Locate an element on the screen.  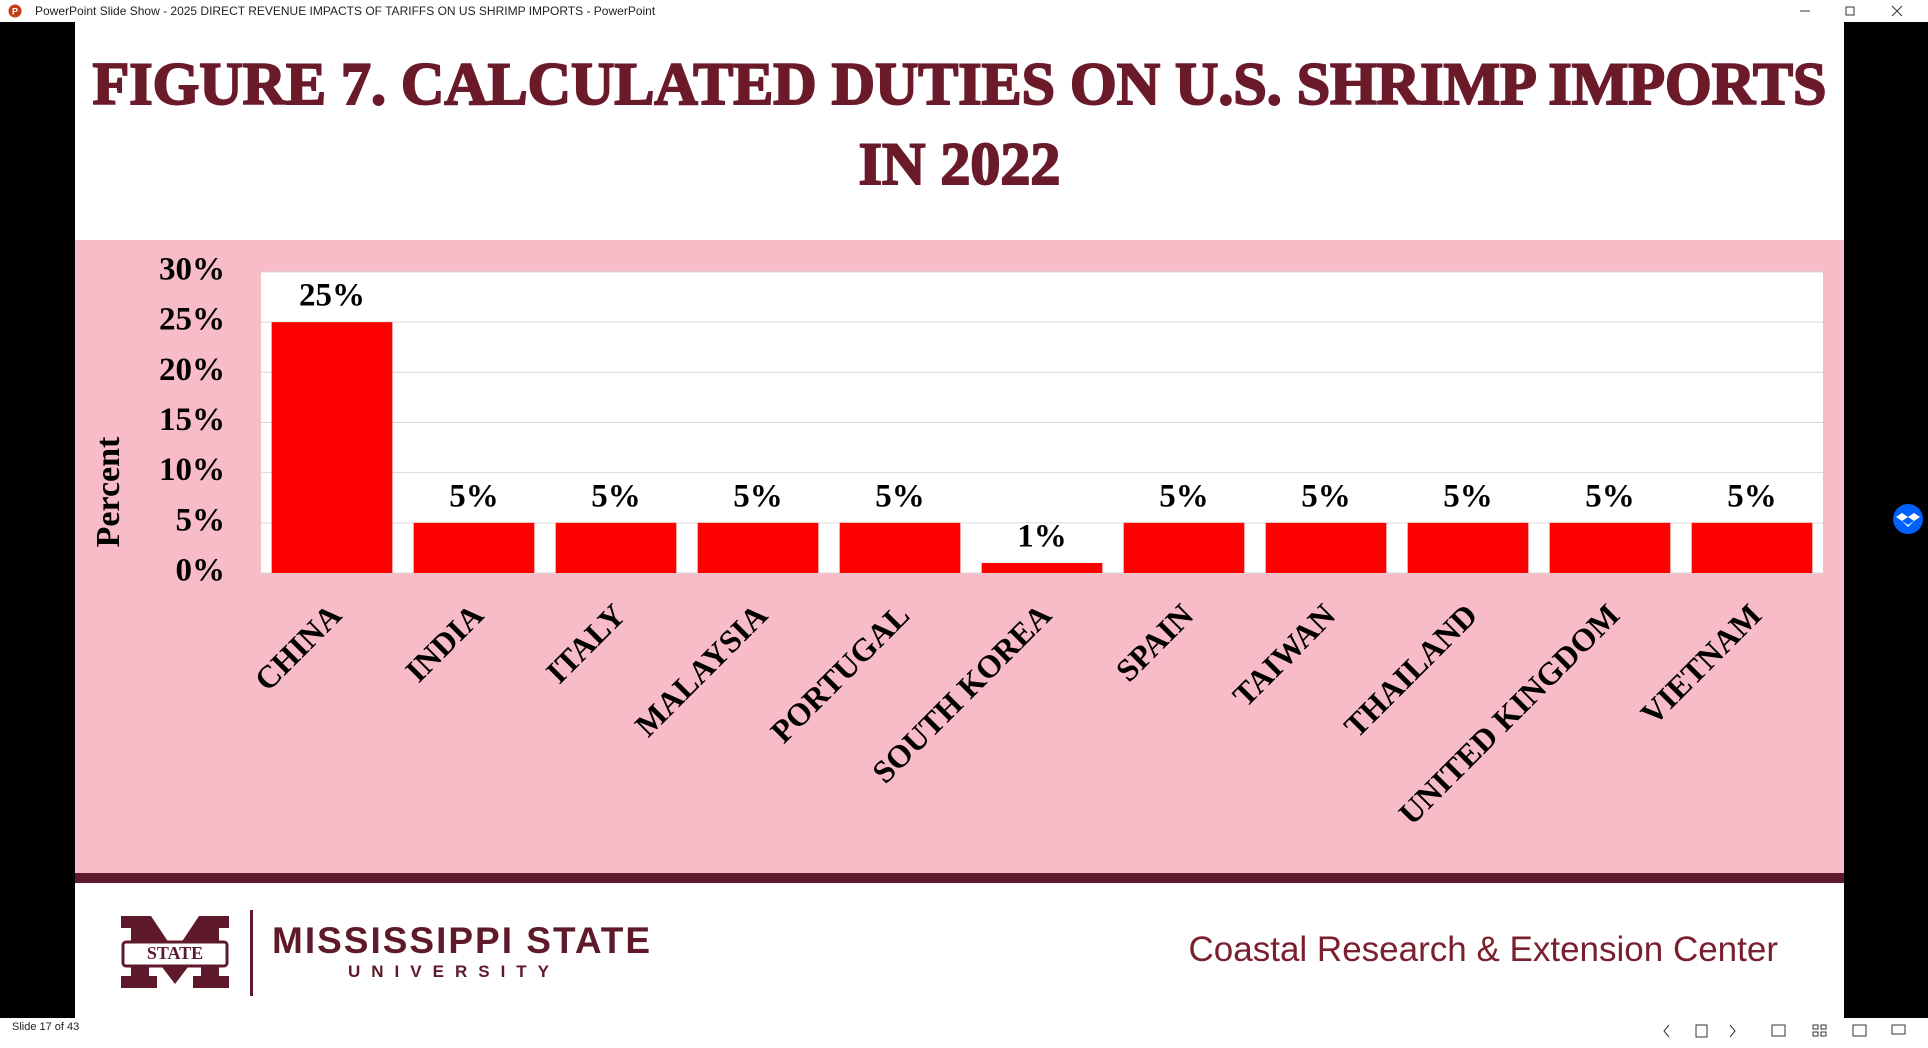
data-label: 1% is located at coordinates (1042, 537).